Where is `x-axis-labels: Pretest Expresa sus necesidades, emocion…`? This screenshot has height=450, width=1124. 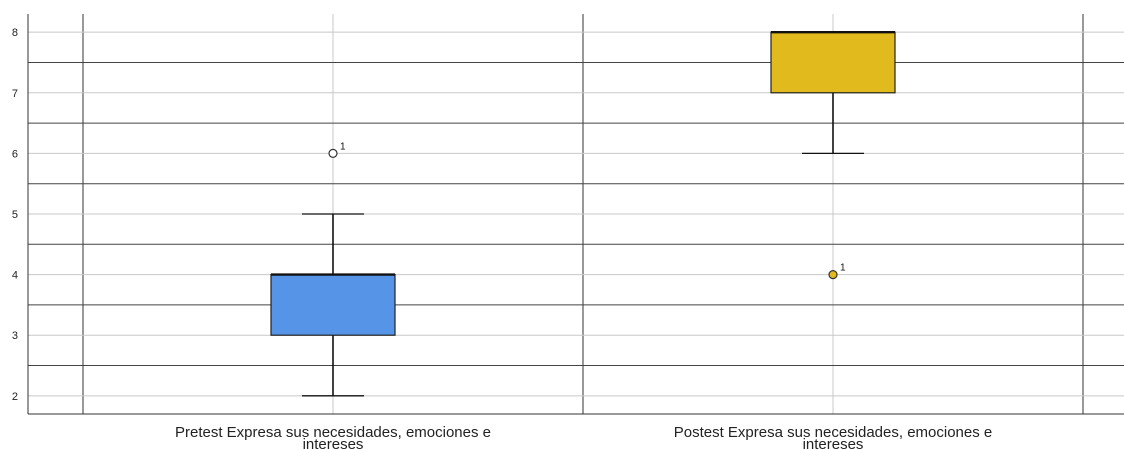 x-axis-labels: Pretest Expresa sus necesidades, emocion… is located at coordinates (583, 437).